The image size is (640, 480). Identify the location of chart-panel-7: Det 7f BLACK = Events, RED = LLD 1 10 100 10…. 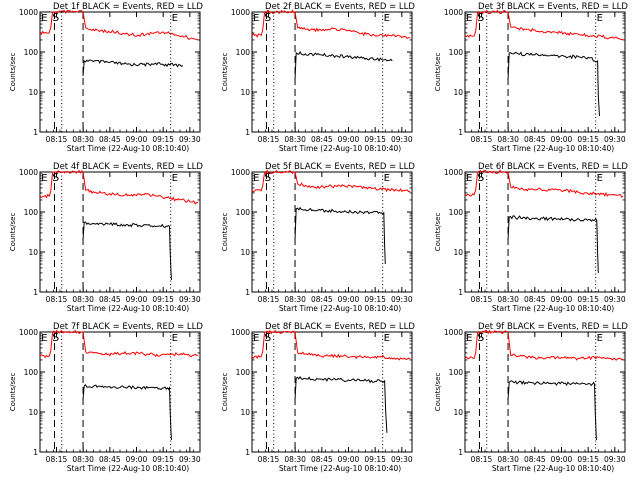
(106, 397).